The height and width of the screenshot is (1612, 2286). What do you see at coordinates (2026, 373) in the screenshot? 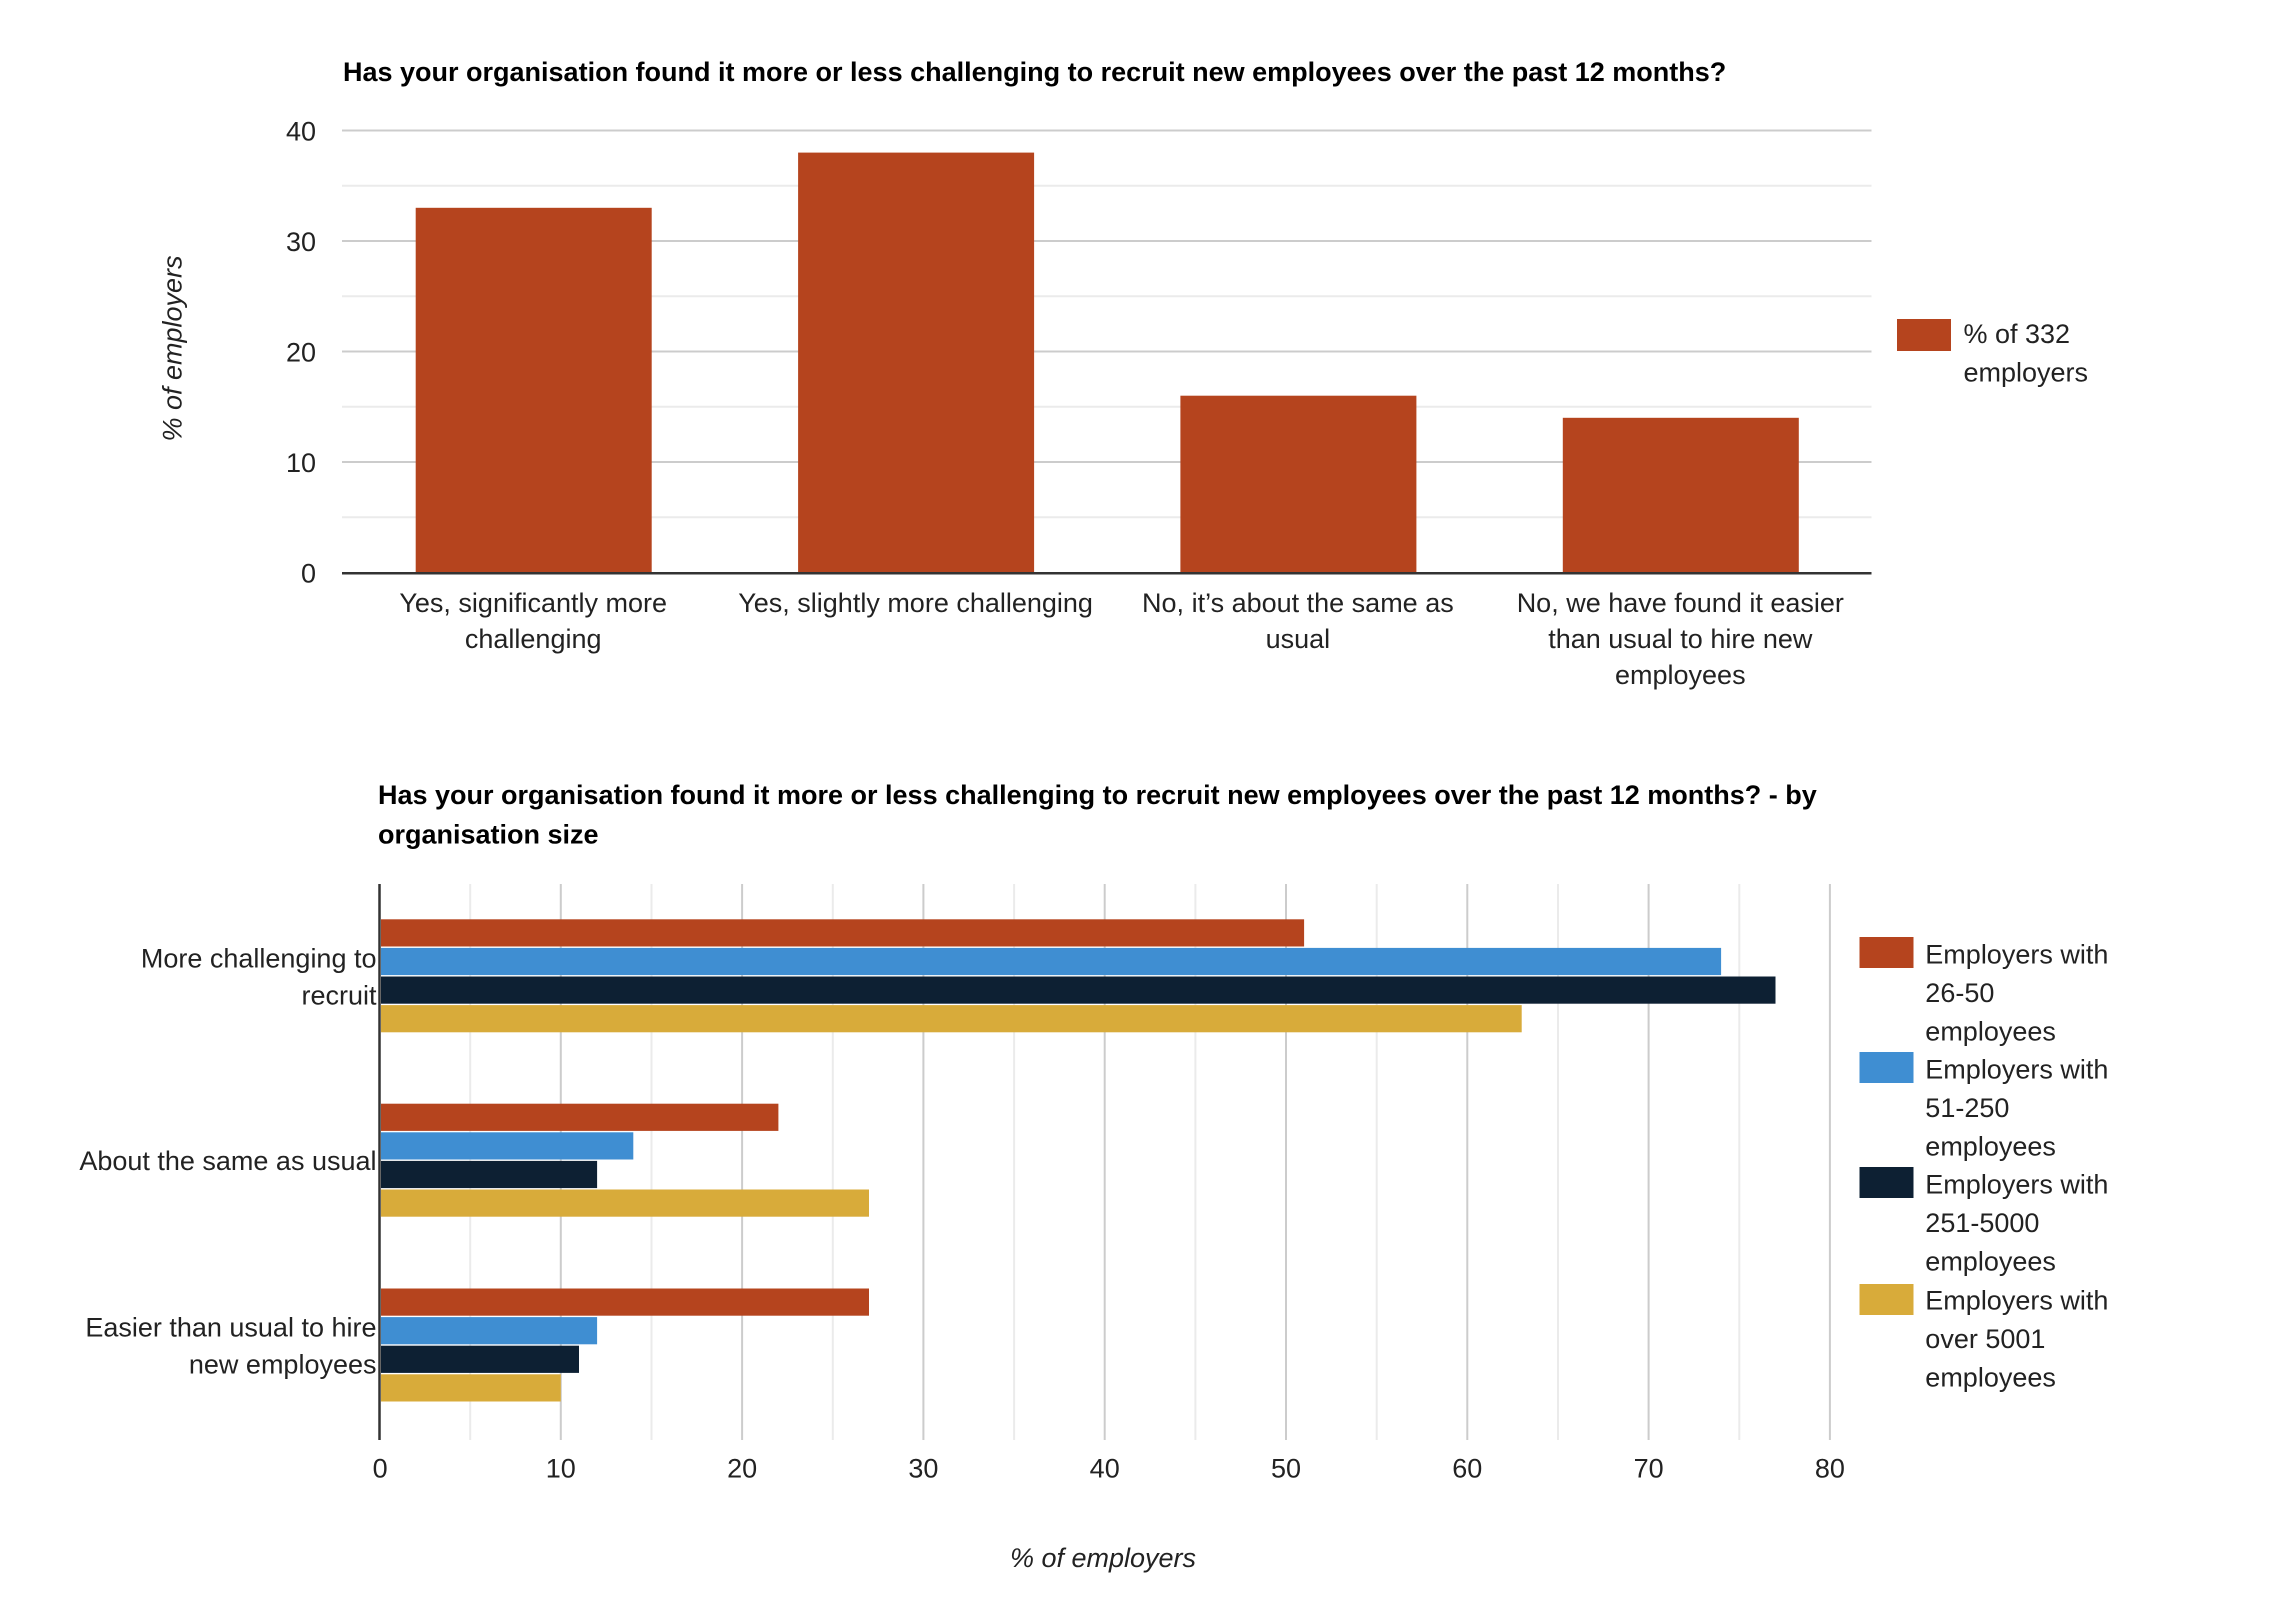
I see `svg-text: employers` at bounding box center [2026, 373].